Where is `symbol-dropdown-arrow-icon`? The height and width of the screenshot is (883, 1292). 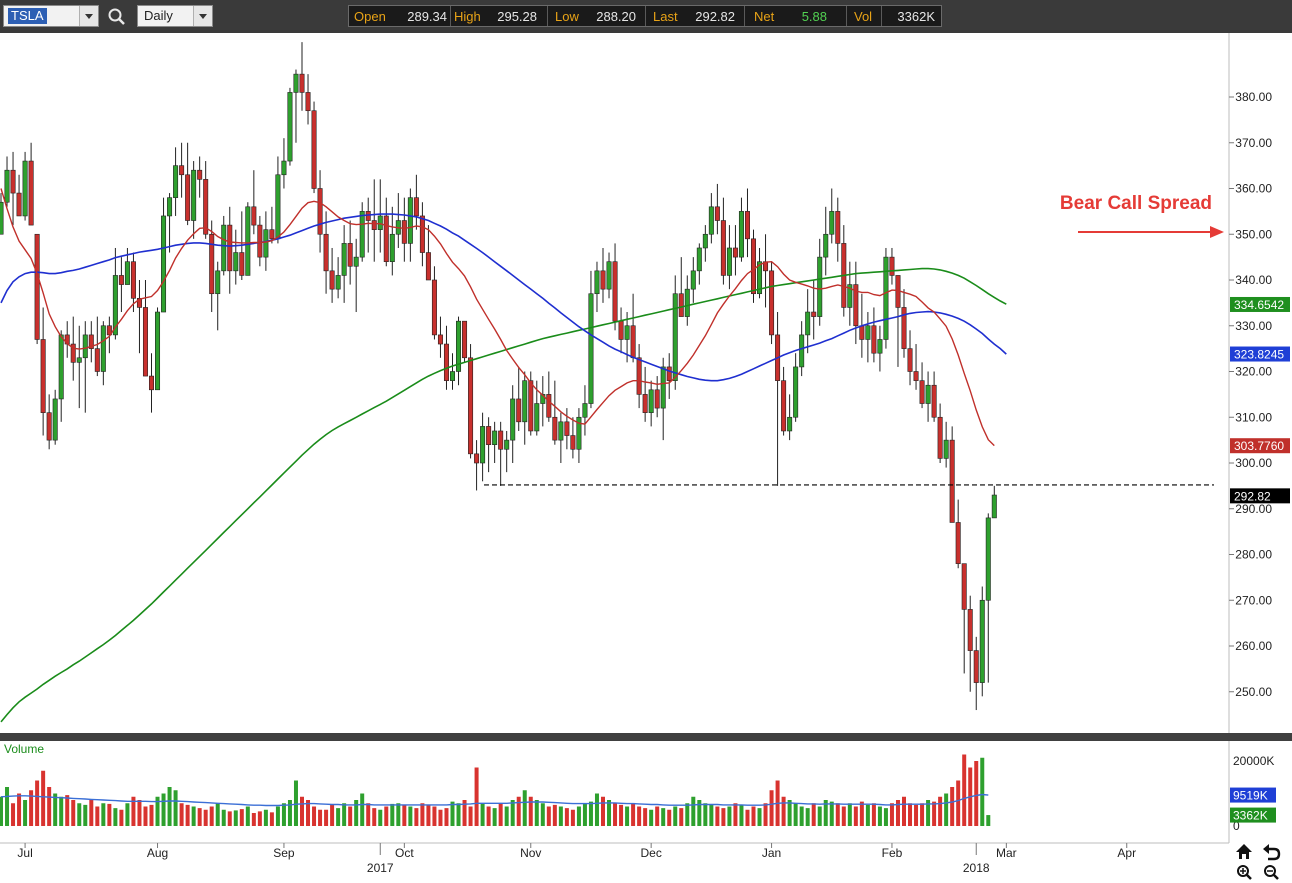
symbol-dropdown-arrow-icon is located at coordinates (88, 16).